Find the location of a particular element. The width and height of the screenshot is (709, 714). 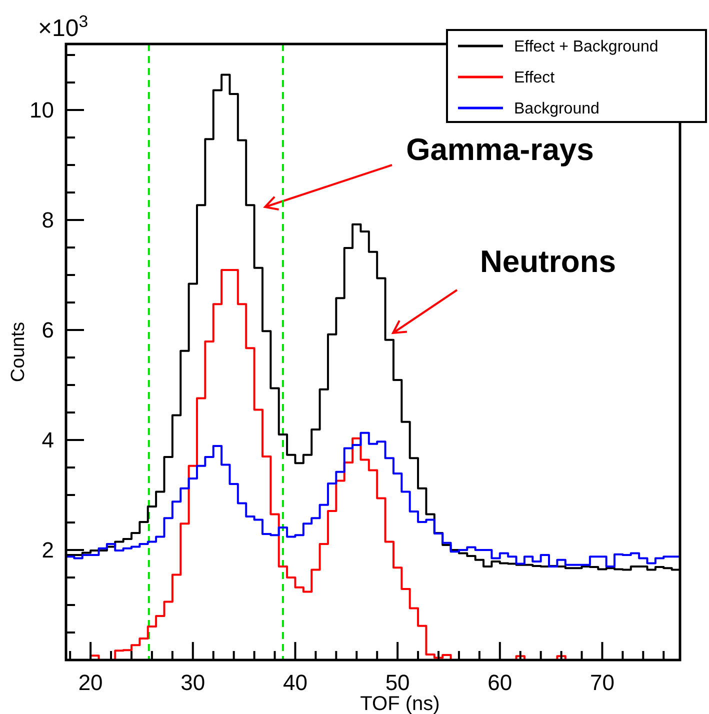

legend-label: Effect + Background is located at coordinates (586, 47).